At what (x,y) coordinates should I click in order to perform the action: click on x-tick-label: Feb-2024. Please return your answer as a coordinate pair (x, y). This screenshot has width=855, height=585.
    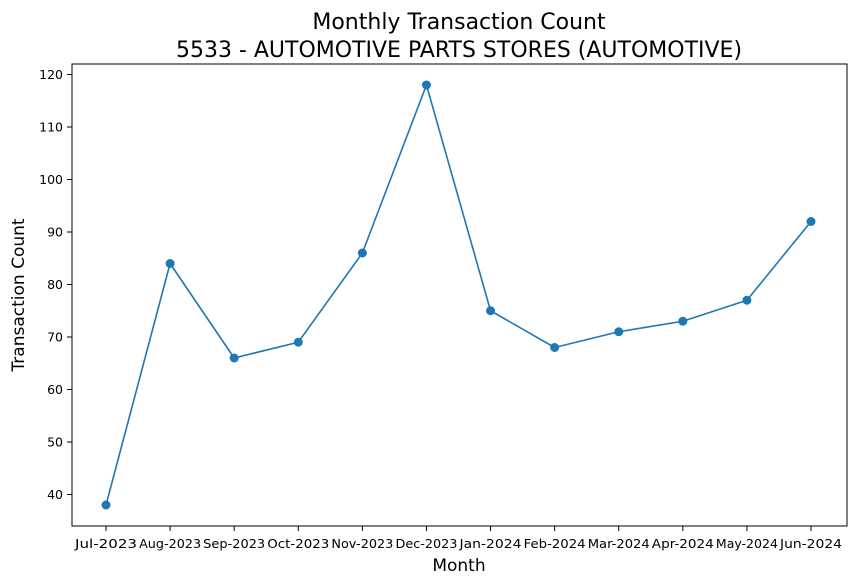
    Looking at the image, I should click on (555, 543).